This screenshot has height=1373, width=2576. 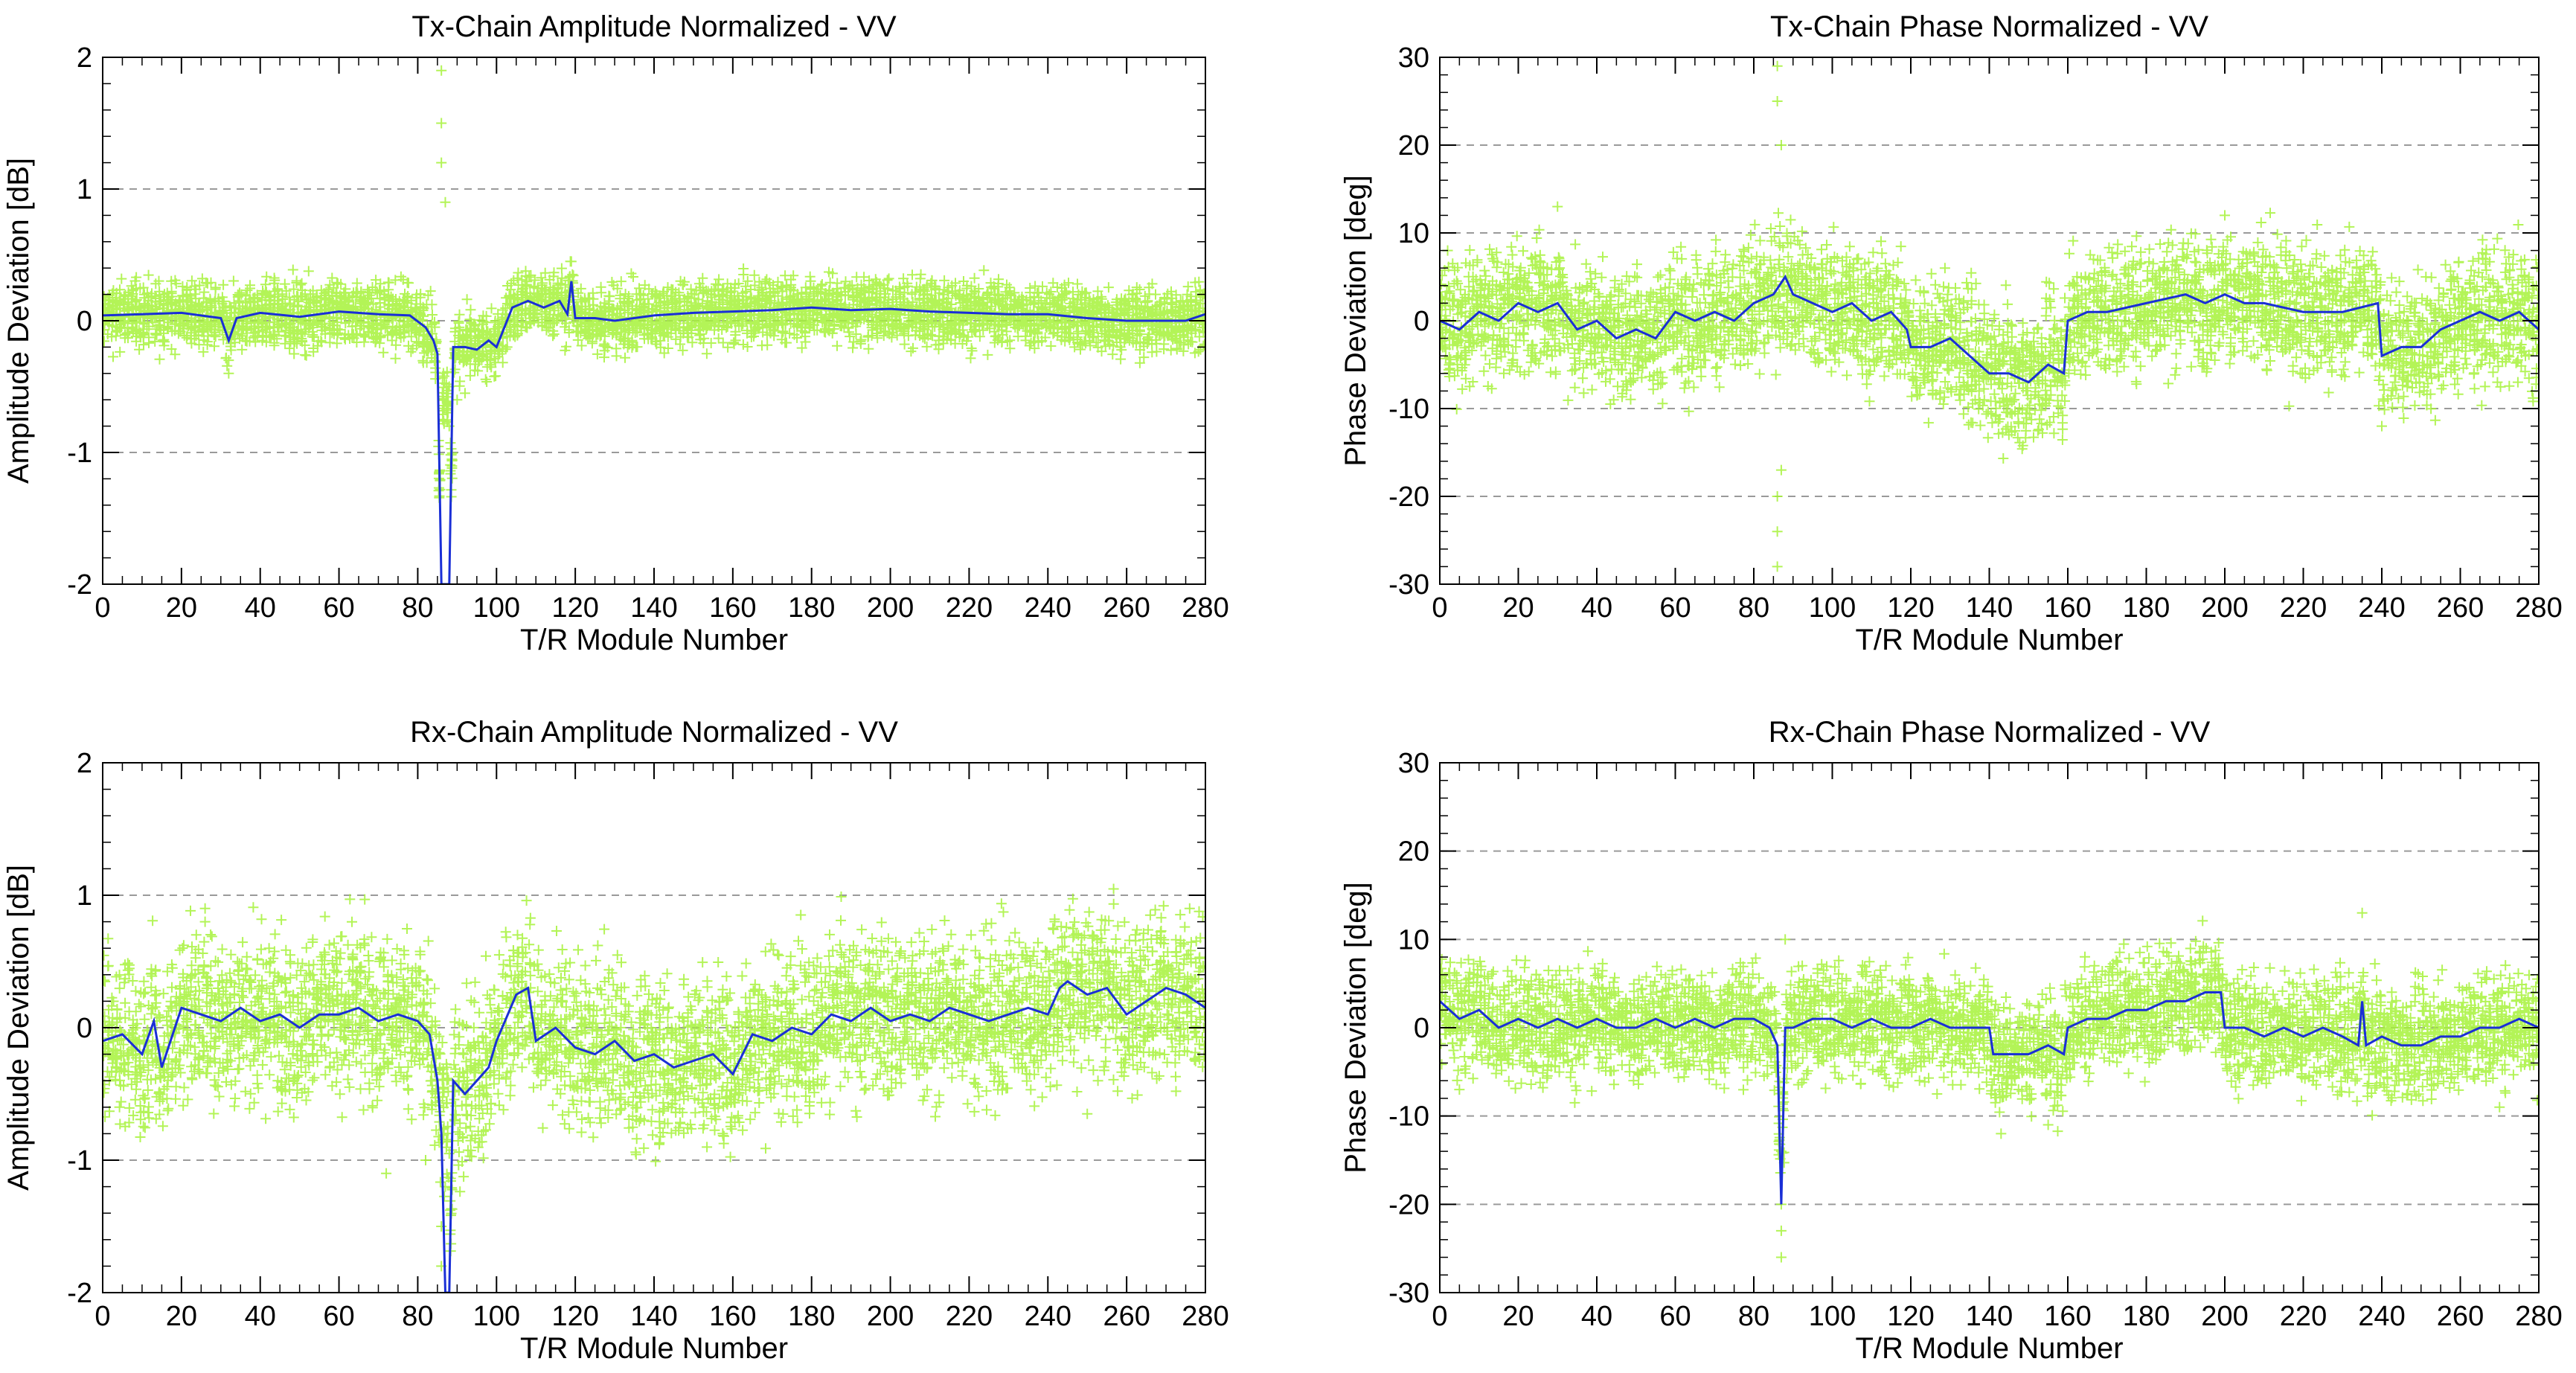 I want to click on chart-title: Tx-Chain Phase Normalized - VV, so click(x=1989, y=26).